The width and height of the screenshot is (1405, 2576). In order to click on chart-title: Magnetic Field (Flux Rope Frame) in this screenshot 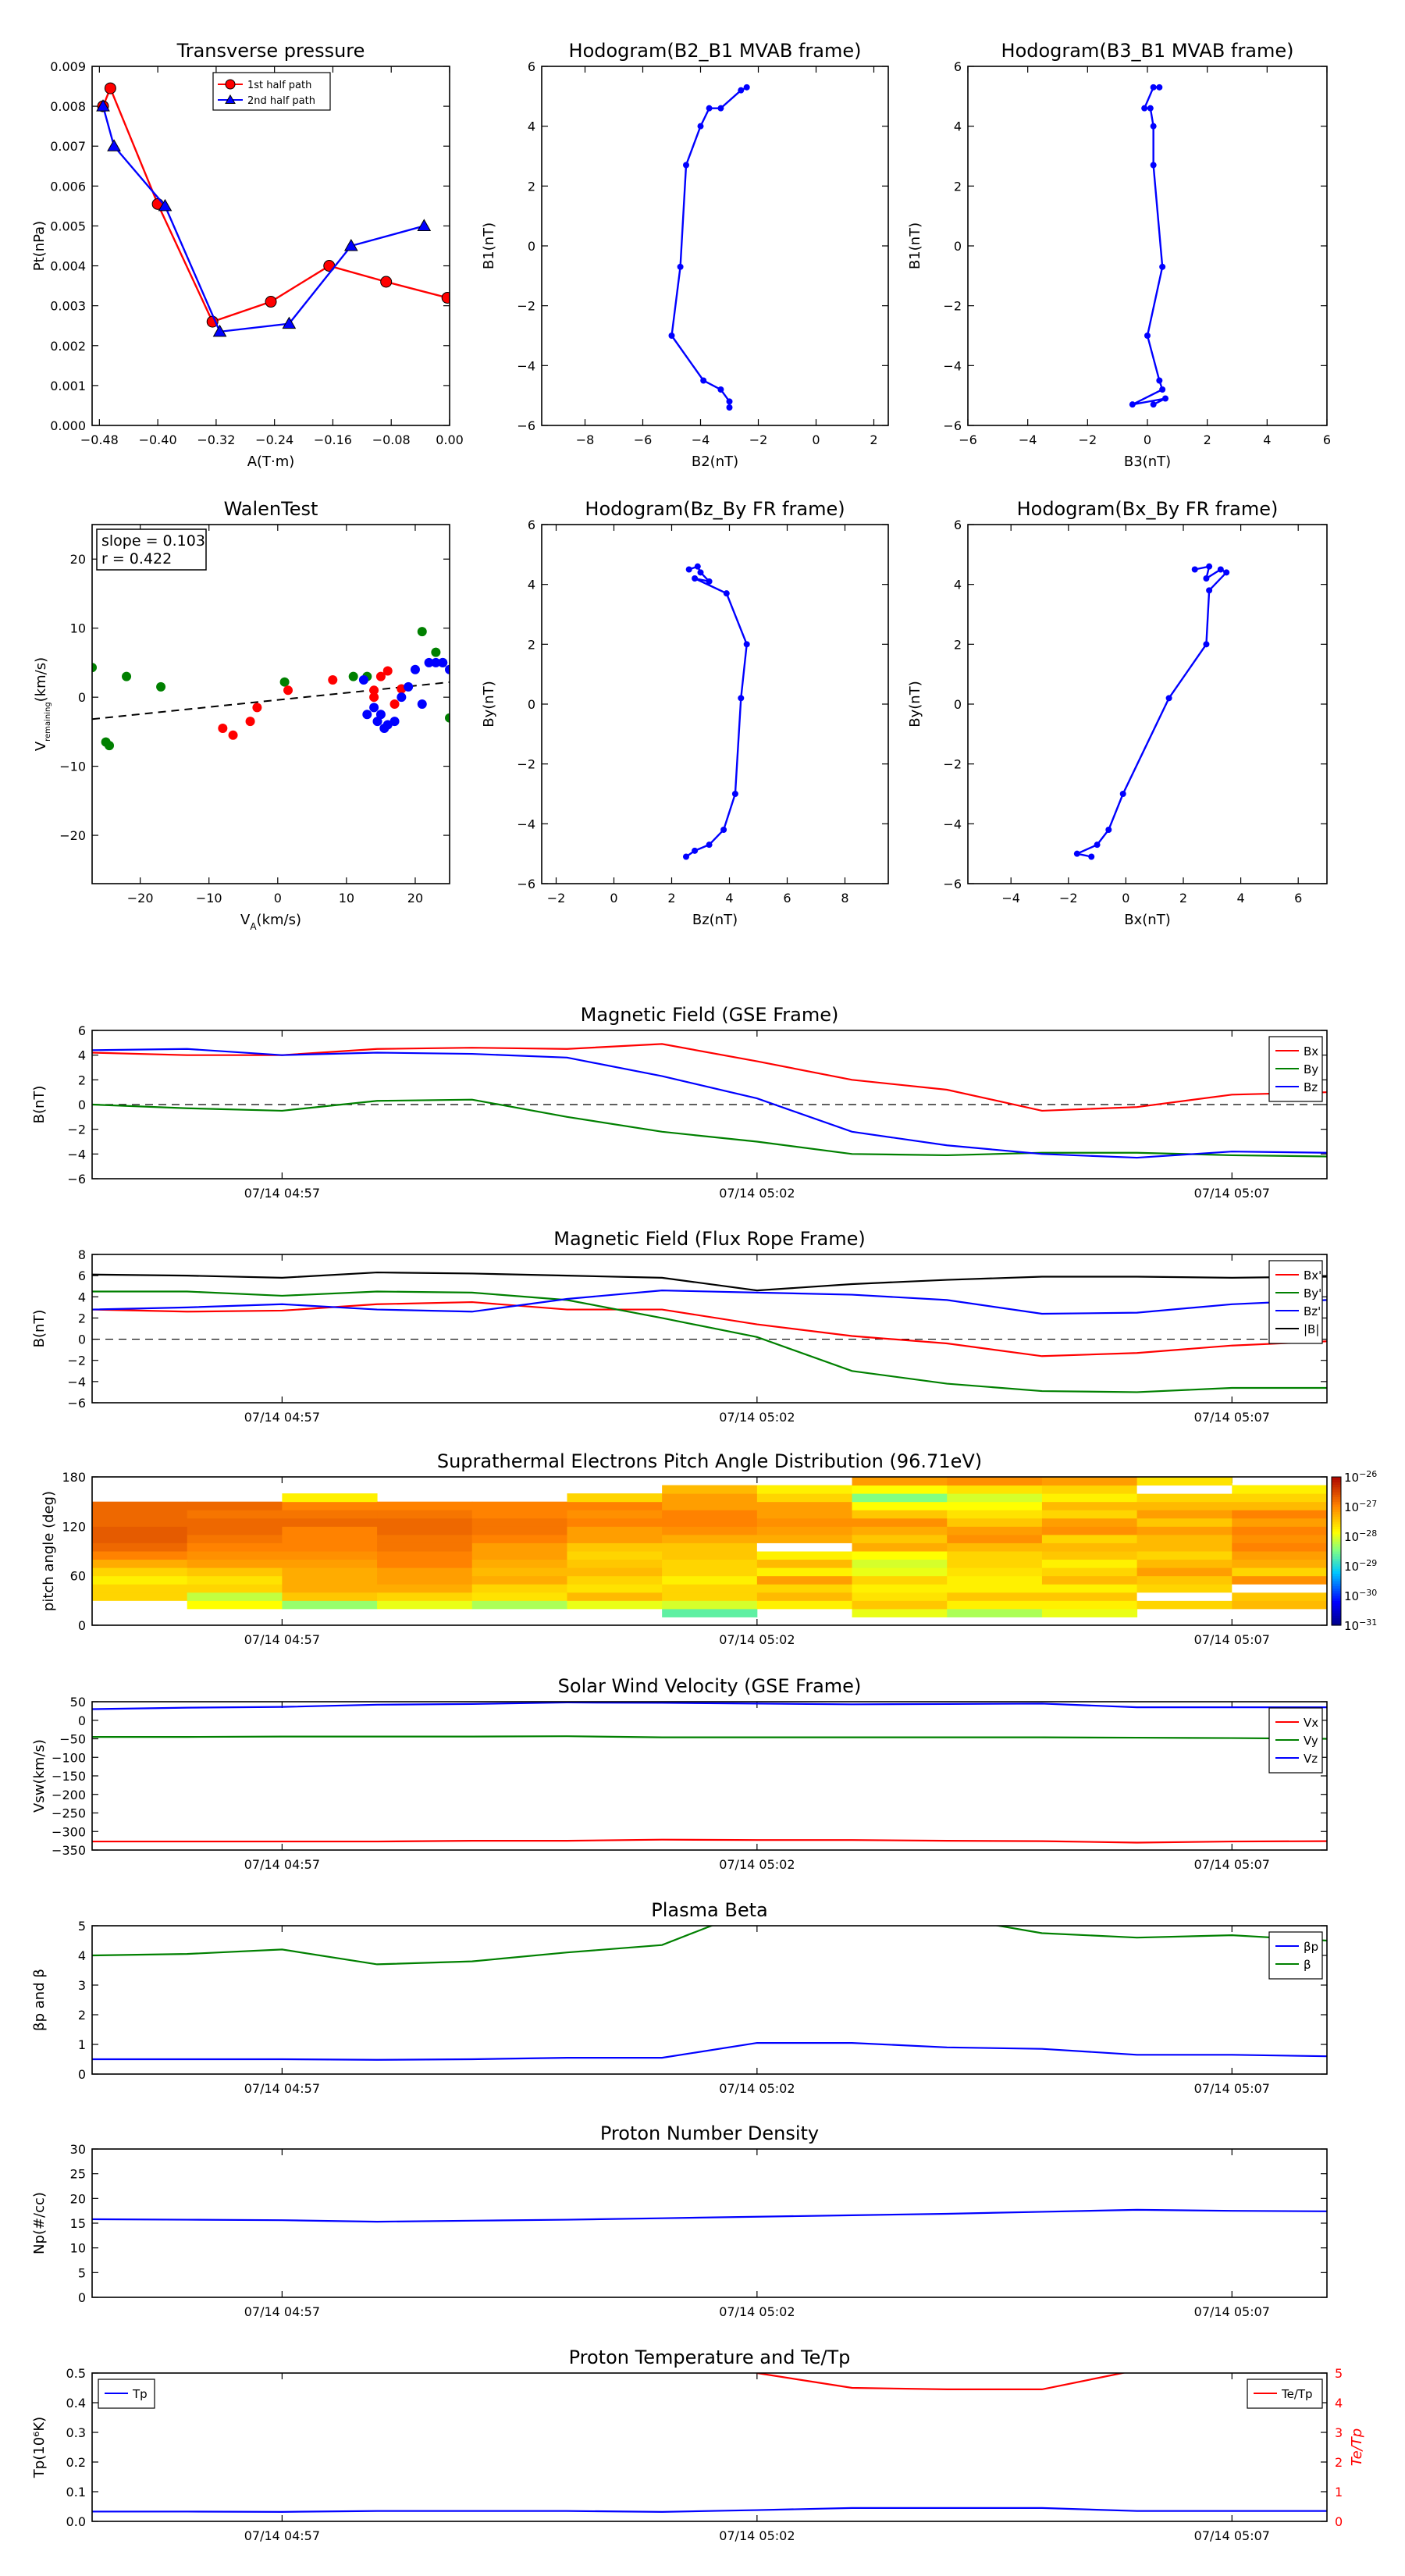, I will do `click(709, 1239)`.